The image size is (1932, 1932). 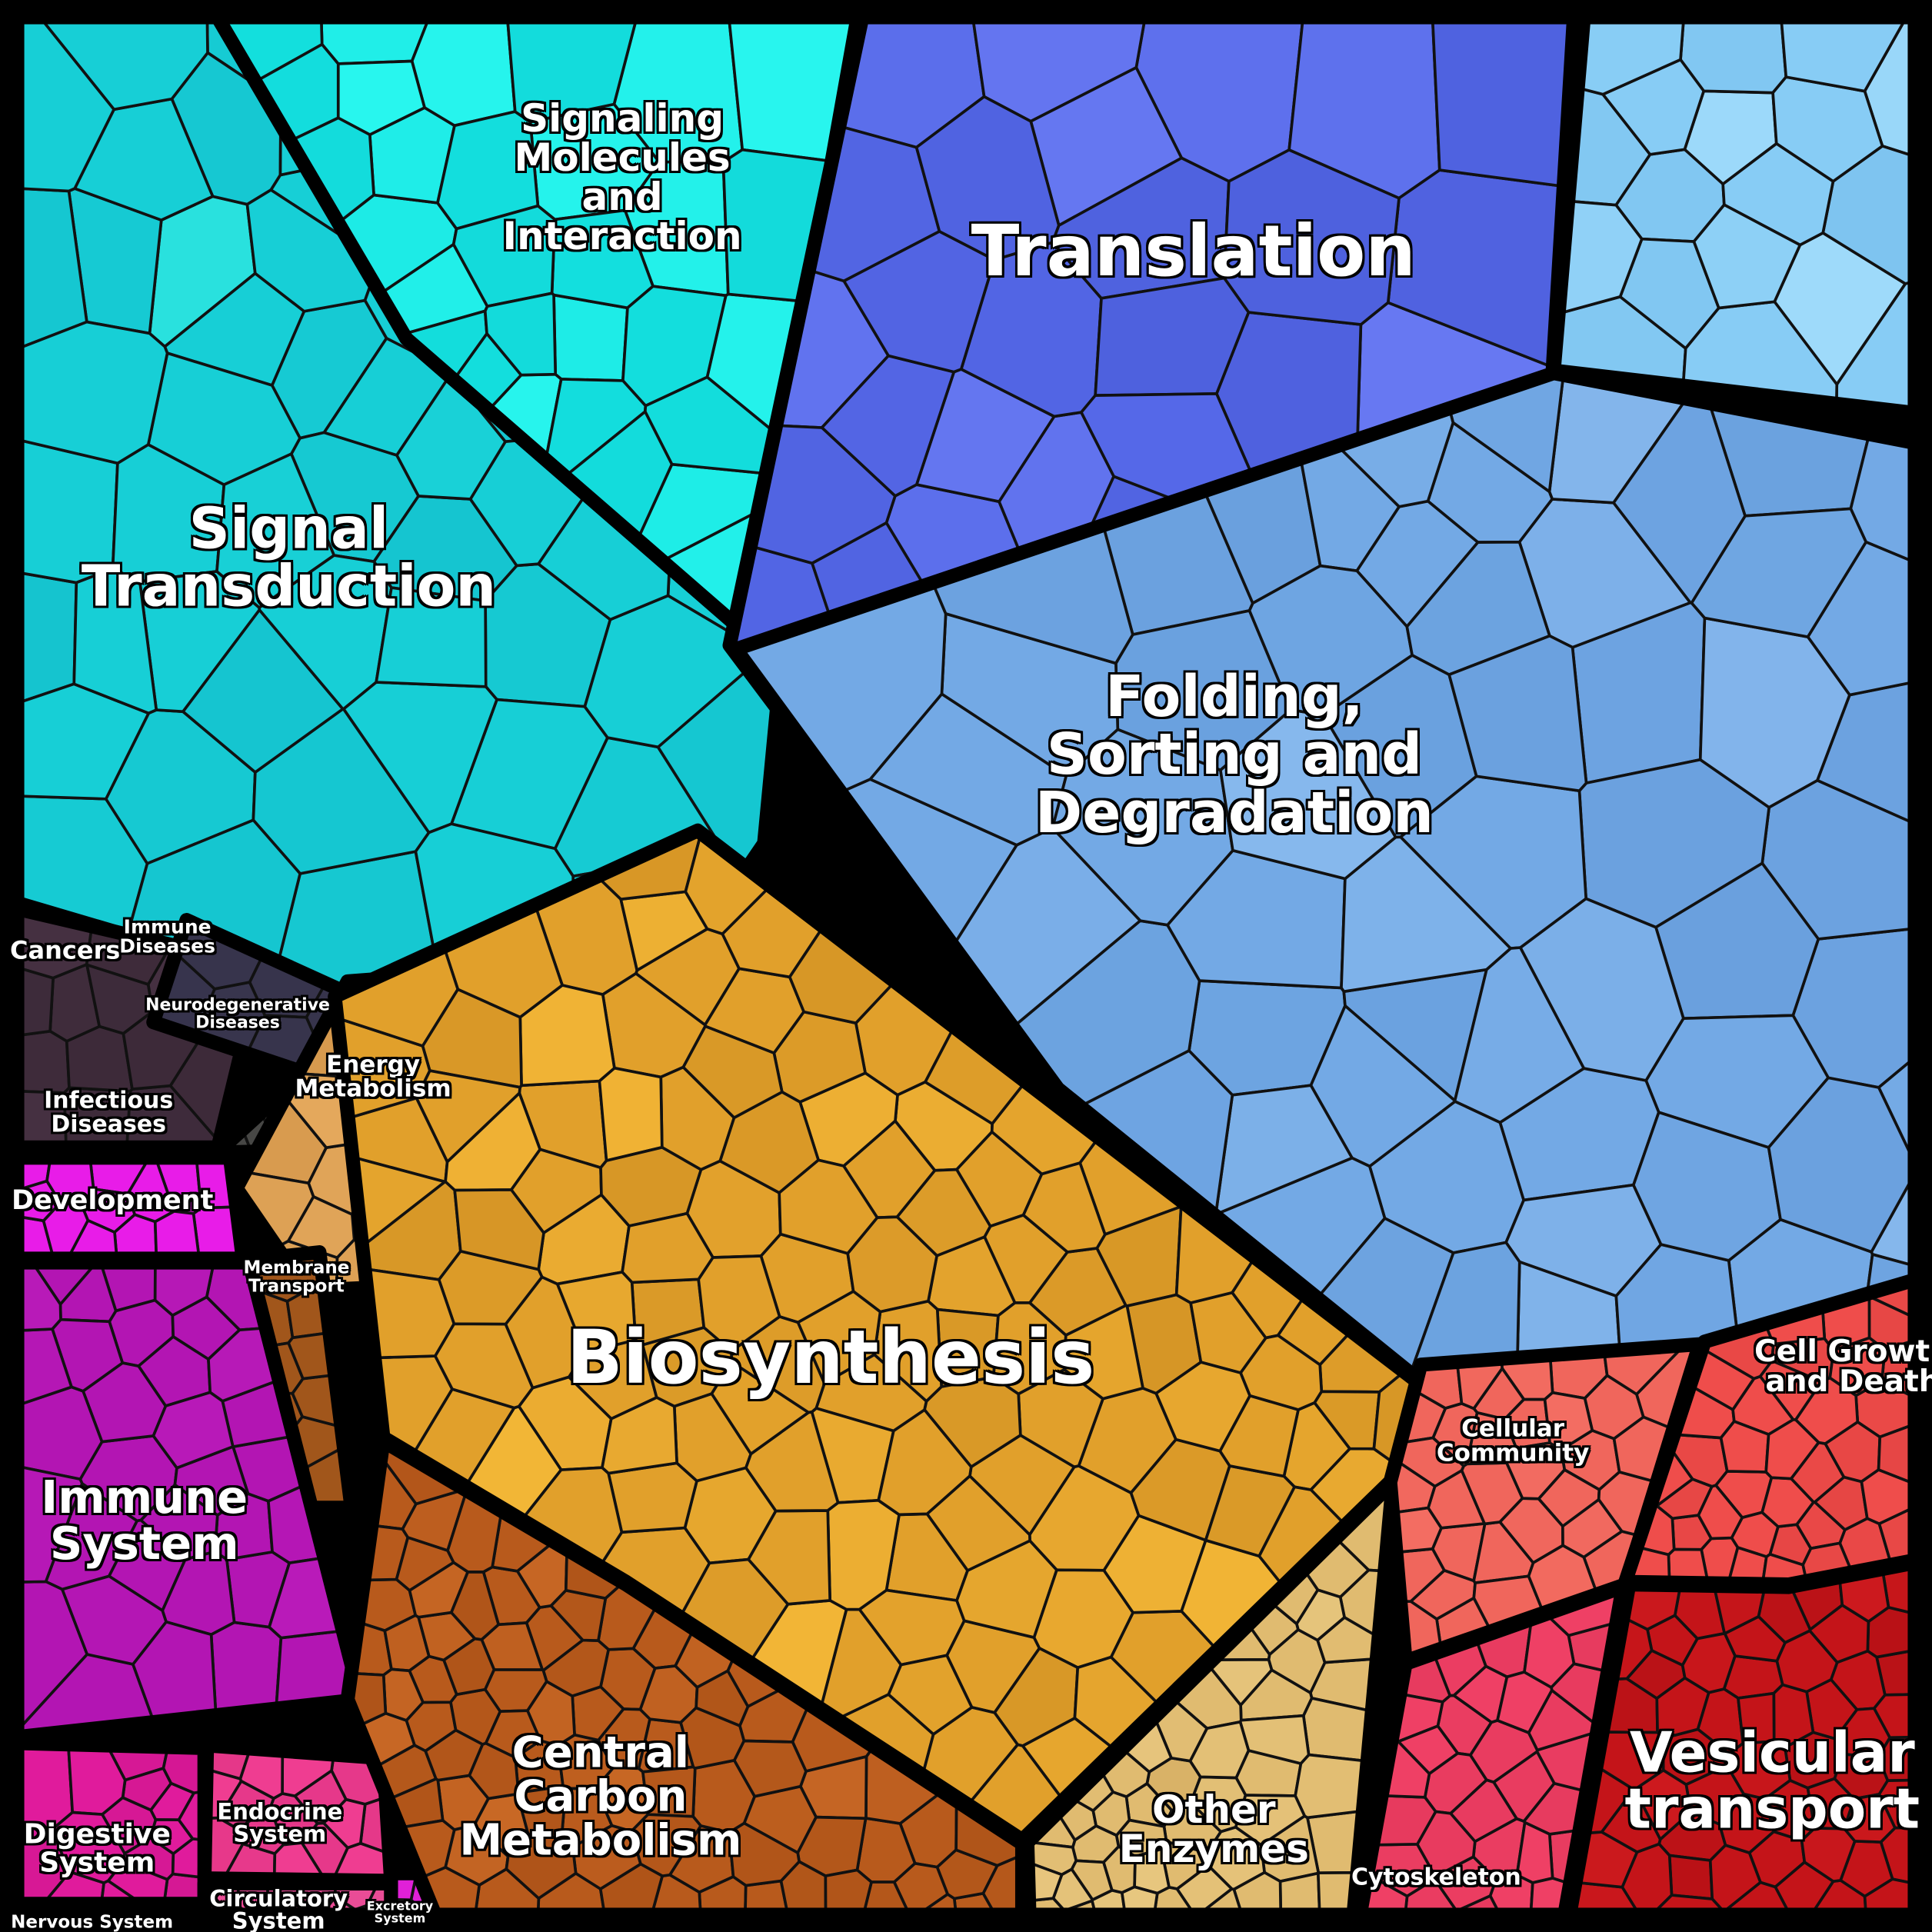 I want to click on region-cytoskeleton, so click(x=1490, y=1756).